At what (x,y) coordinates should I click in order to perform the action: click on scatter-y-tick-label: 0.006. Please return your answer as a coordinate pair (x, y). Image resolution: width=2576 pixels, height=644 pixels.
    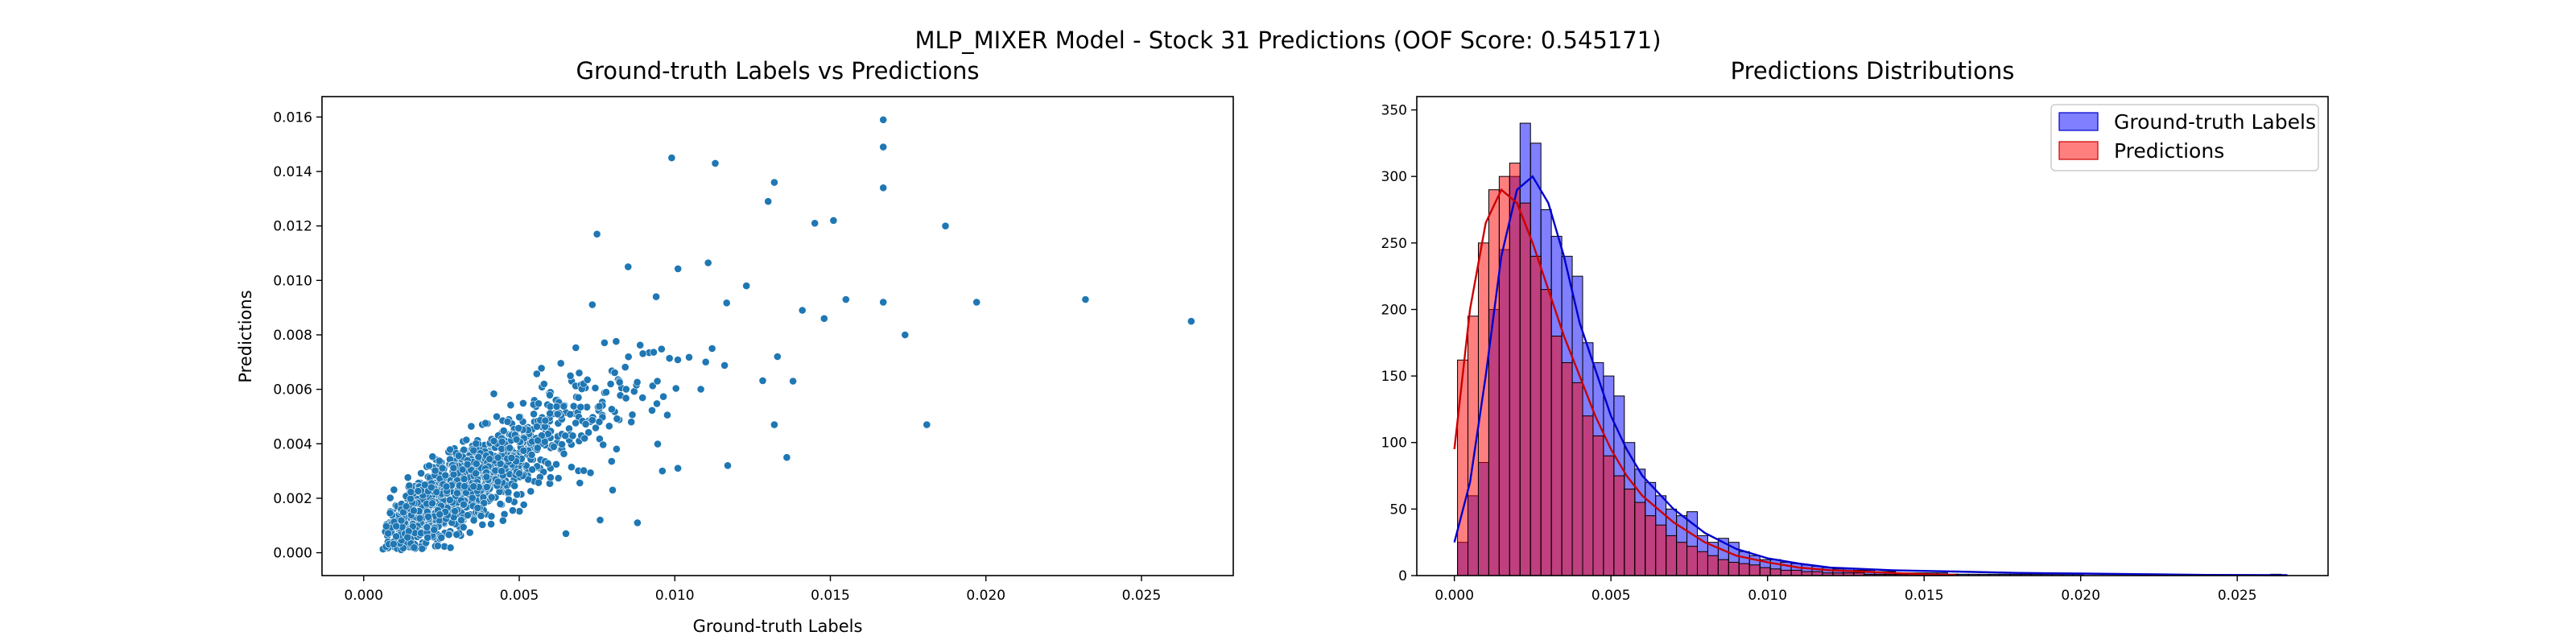
    Looking at the image, I should click on (292, 390).